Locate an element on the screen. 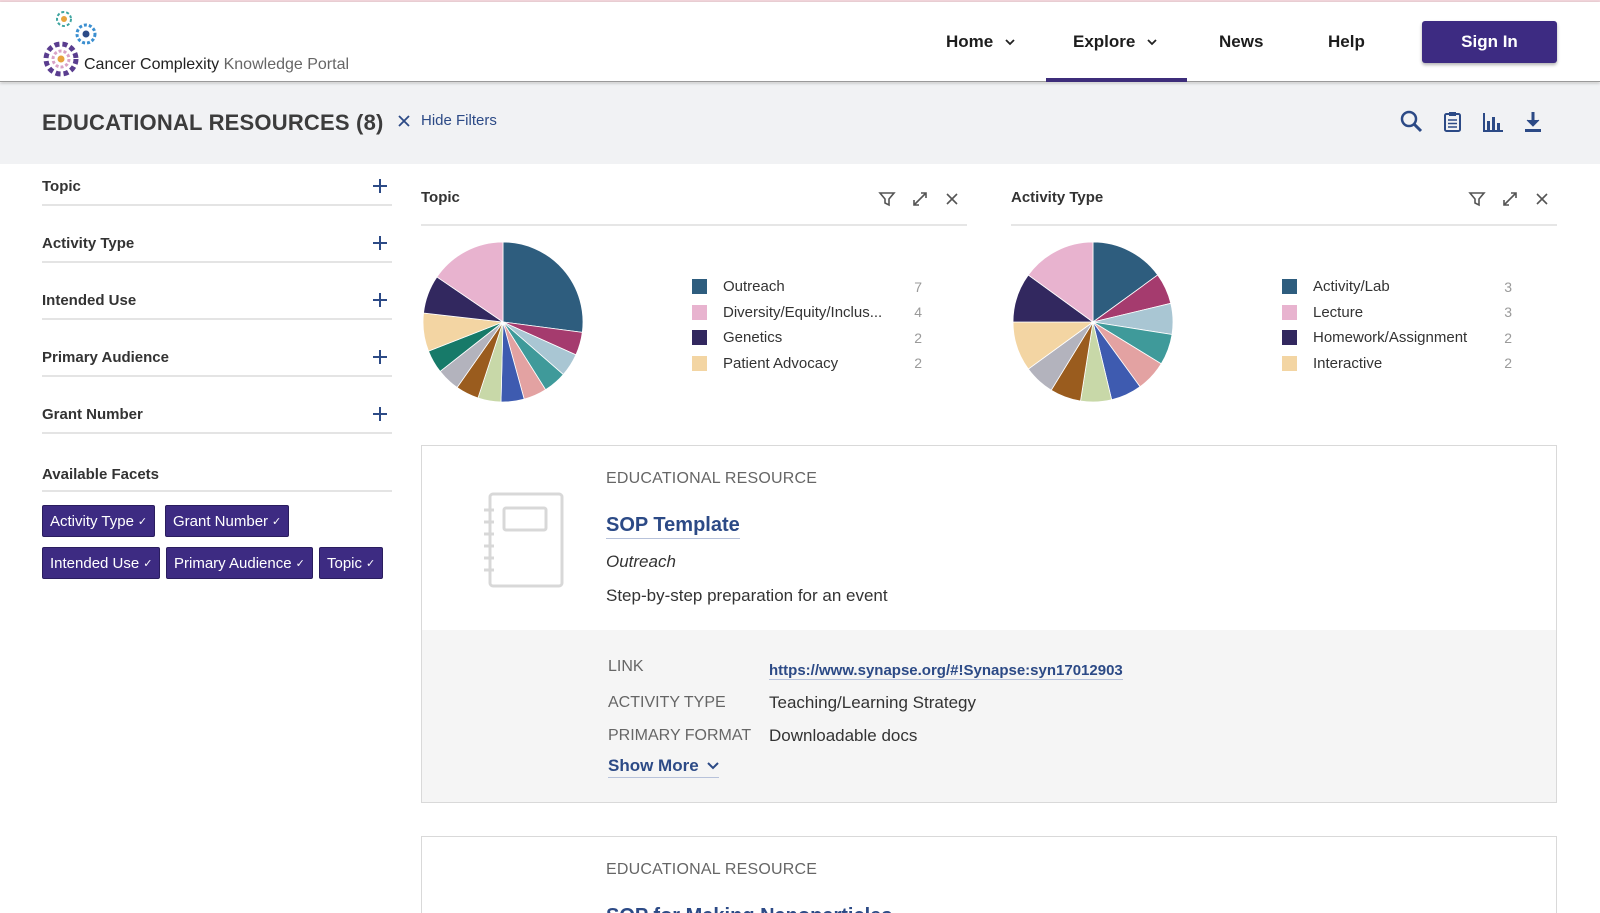 Image resolution: width=1600 pixels, height=913 pixels. legend-name: Patient Advocacy is located at coordinates (781, 363).